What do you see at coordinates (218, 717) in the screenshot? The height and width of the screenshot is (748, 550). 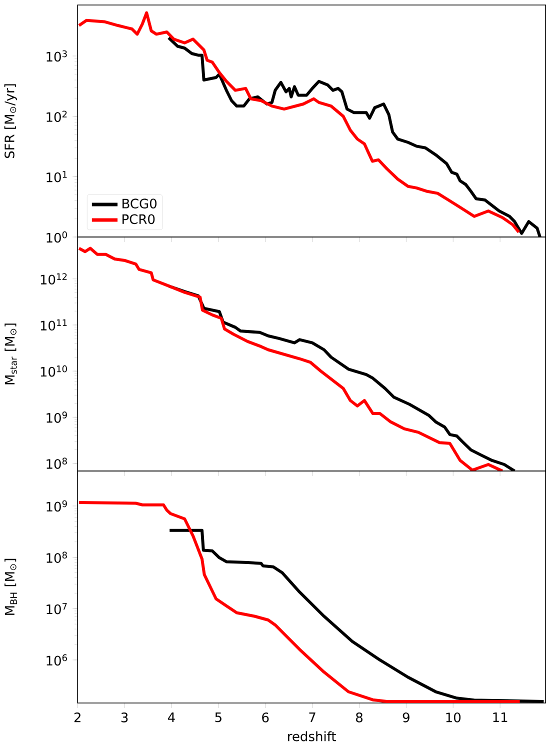 I see `x-tick-label: 5` at bounding box center [218, 717].